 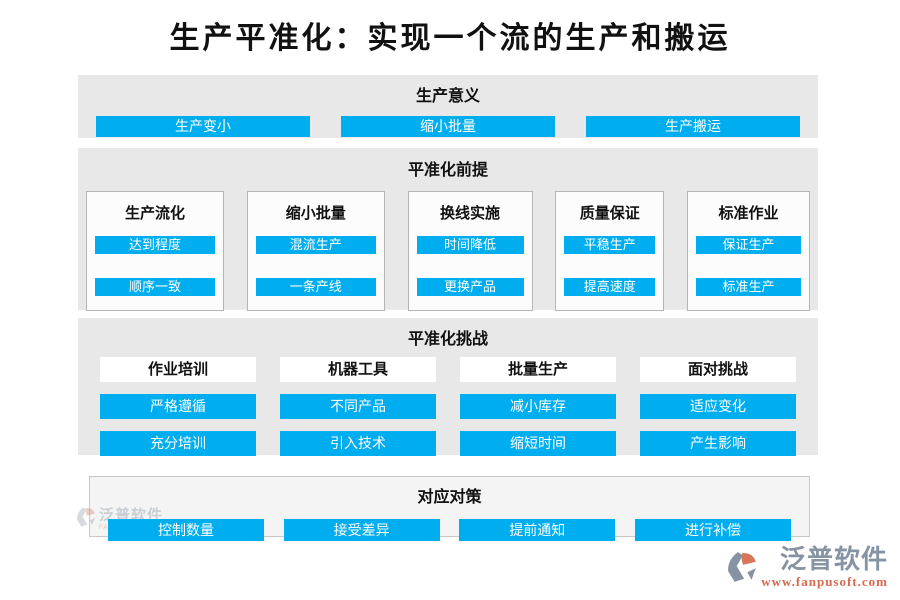 I want to click on challenge-3-button-1: 减小库存, so click(x=538, y=406).